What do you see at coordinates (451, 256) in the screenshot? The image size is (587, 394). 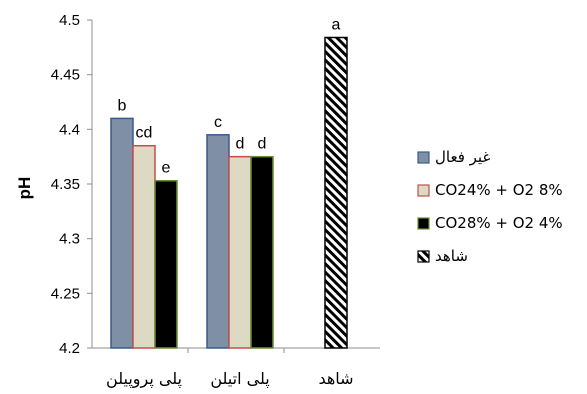 I see `legend-label: شاهد` at bounding box center [451, 256].